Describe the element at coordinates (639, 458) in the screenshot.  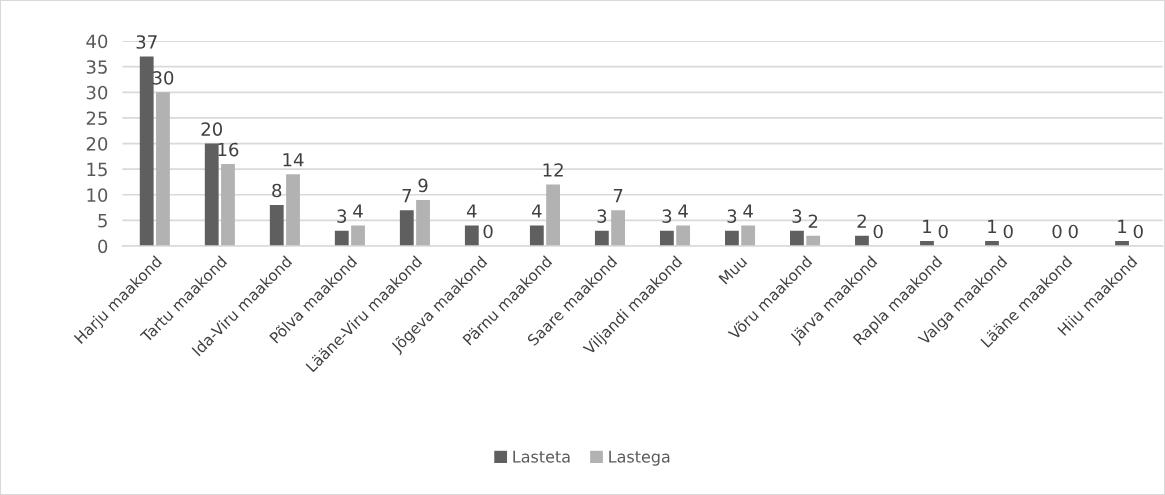
I see `legend-label: Lastega` at that location.